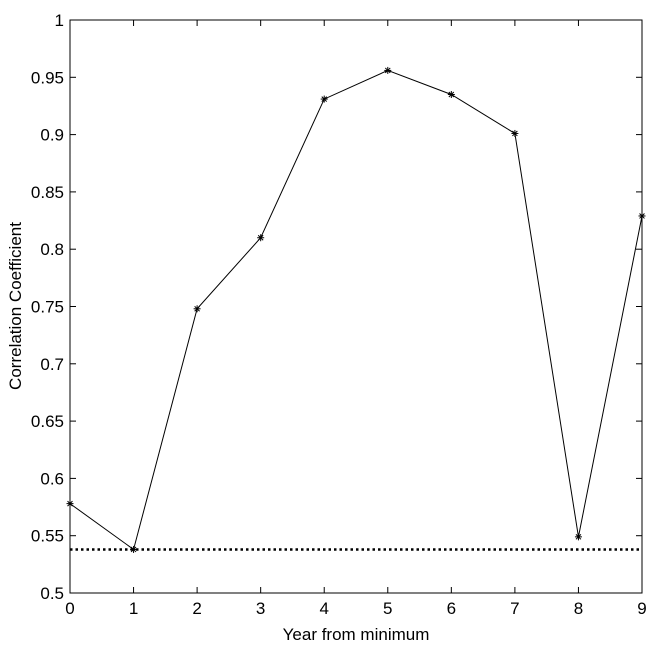 The width and height of the screenshot is (654, 654). What do you see at coordinates (52, 478) in the screenshot?
I see `y-tick-label: 0.6` at bounding box center [52, 478].